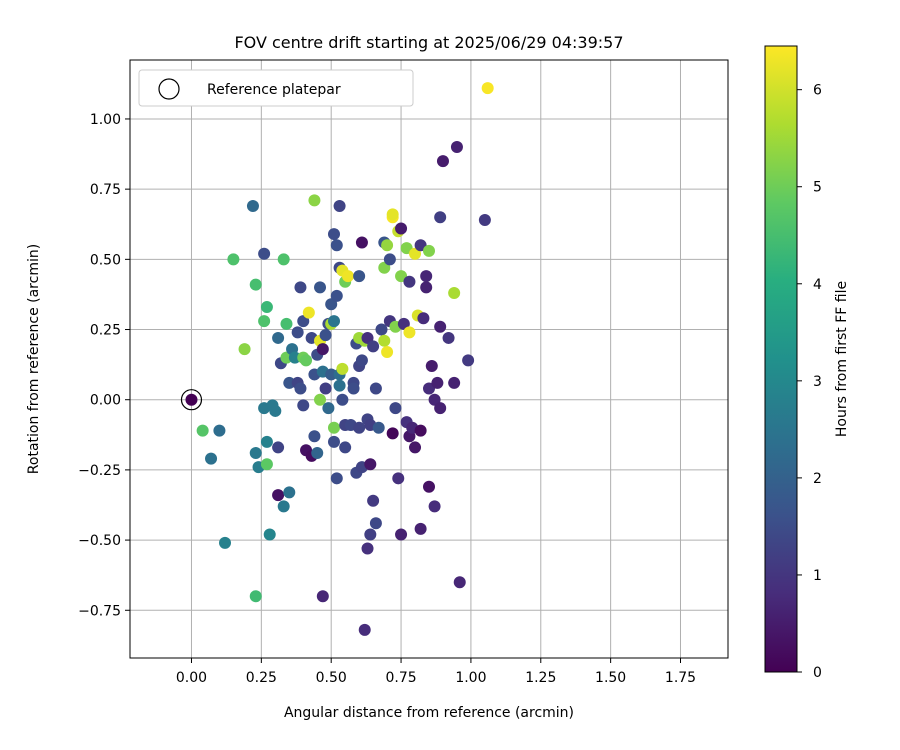  Describe the element at coordinates (817, 673) in the screenshot. I see `colorbar-tick-label: 0` at that location.